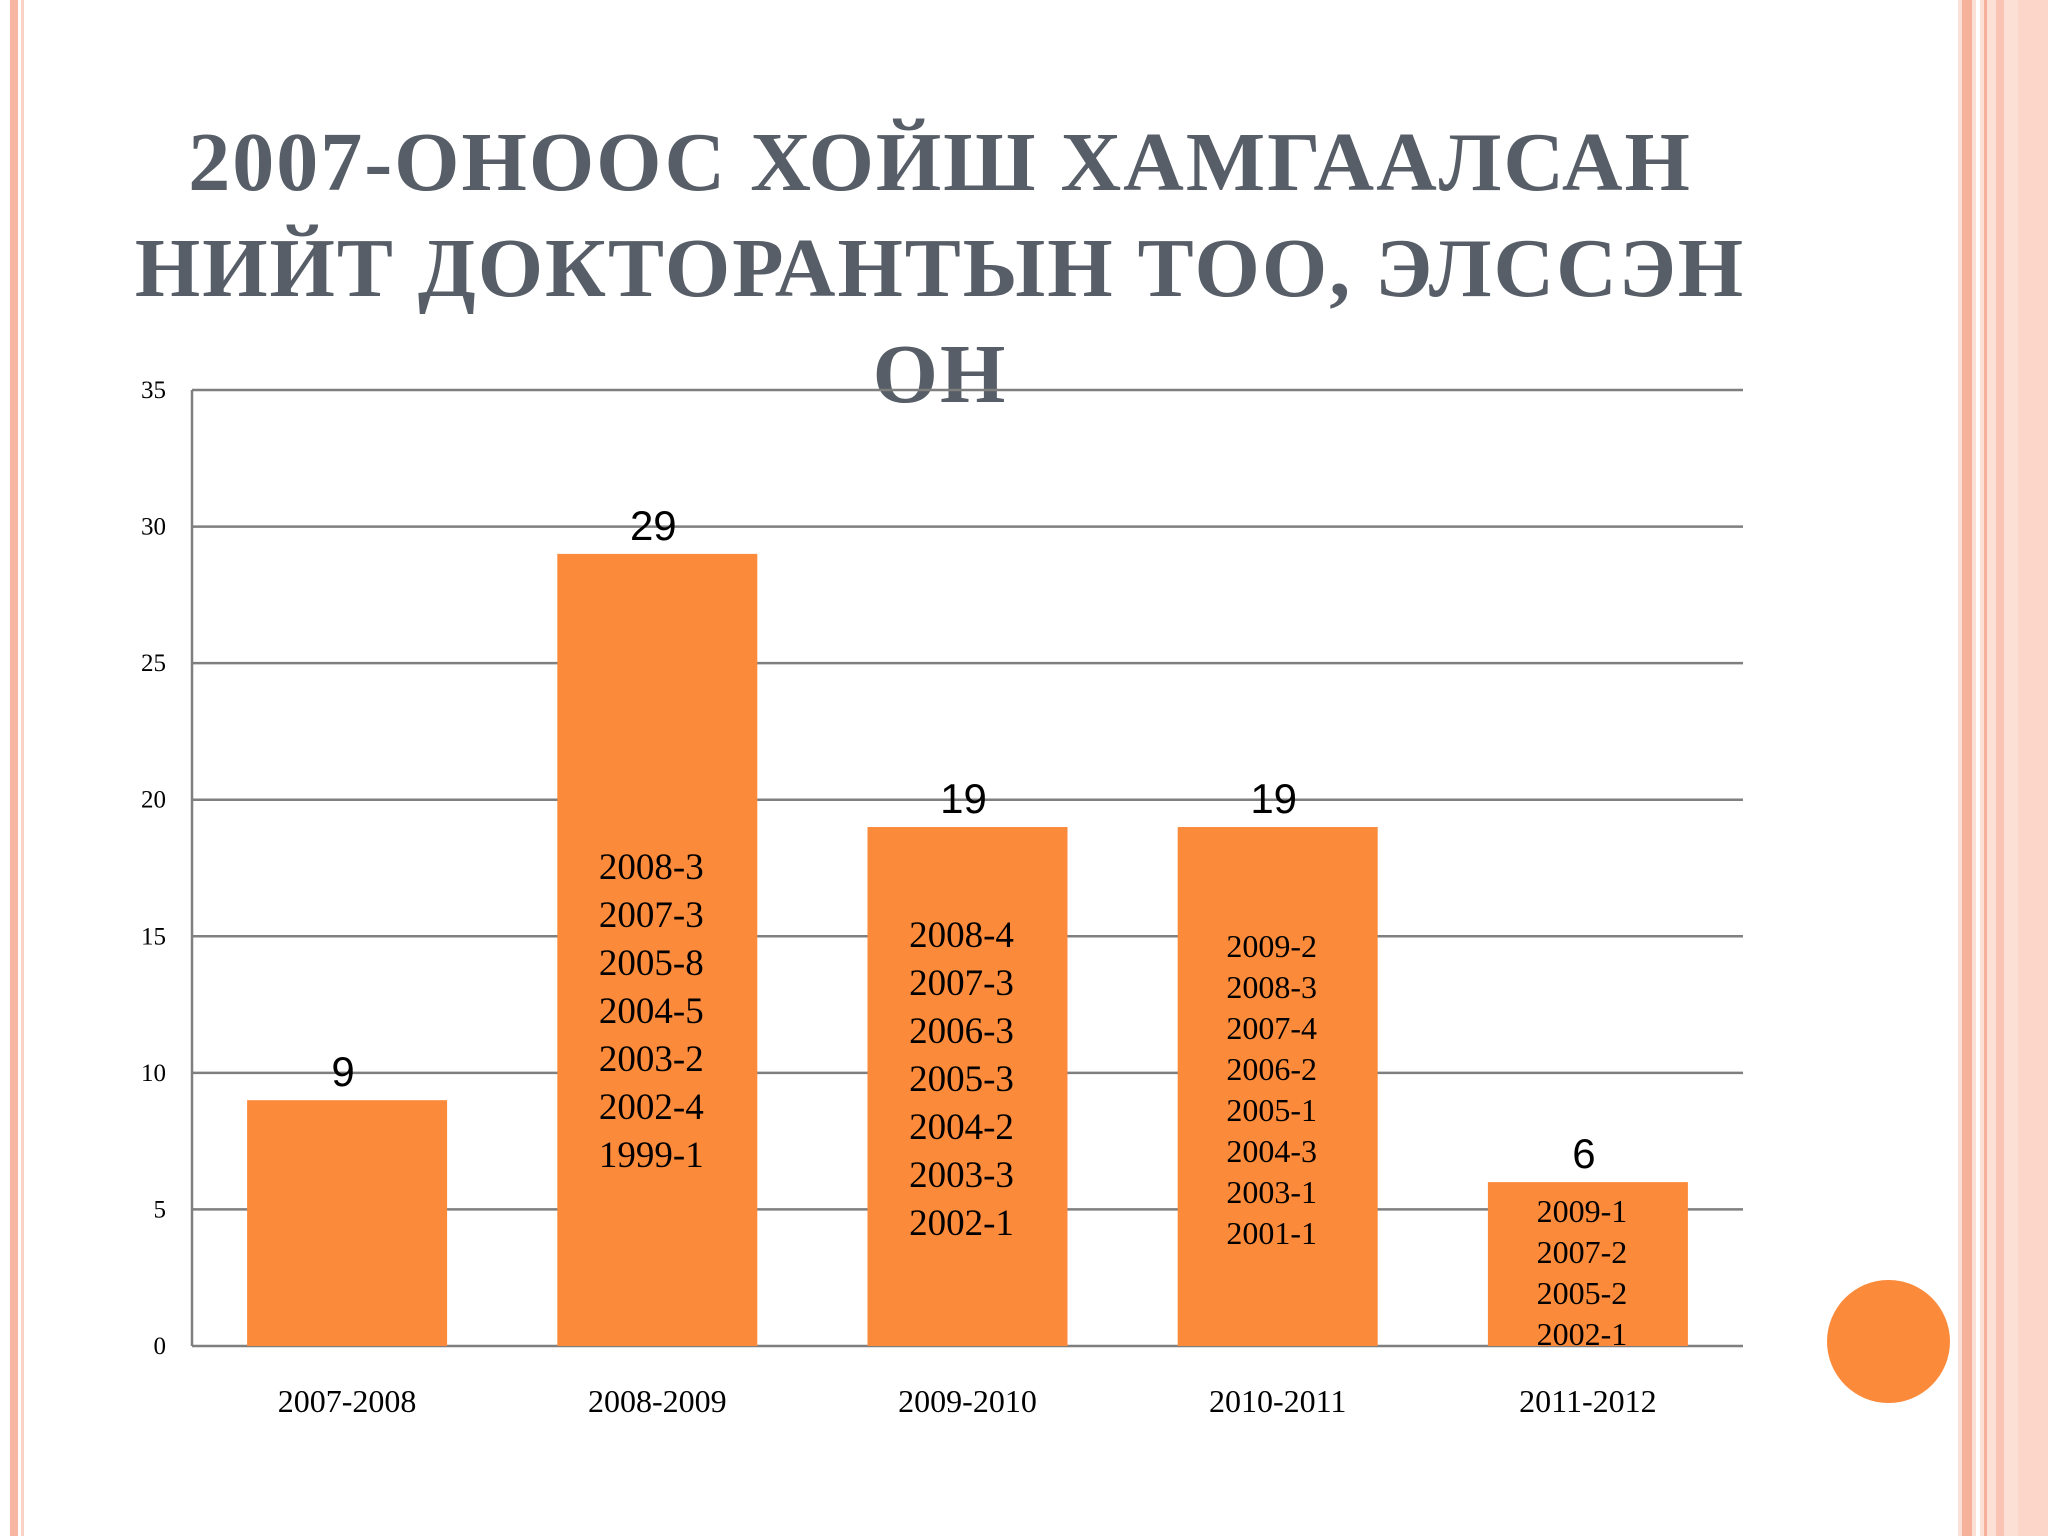 The width and height of the screenshot is (2048, 1536). I want to click on bar-annotation: 2005-3, so click(961, 1079).